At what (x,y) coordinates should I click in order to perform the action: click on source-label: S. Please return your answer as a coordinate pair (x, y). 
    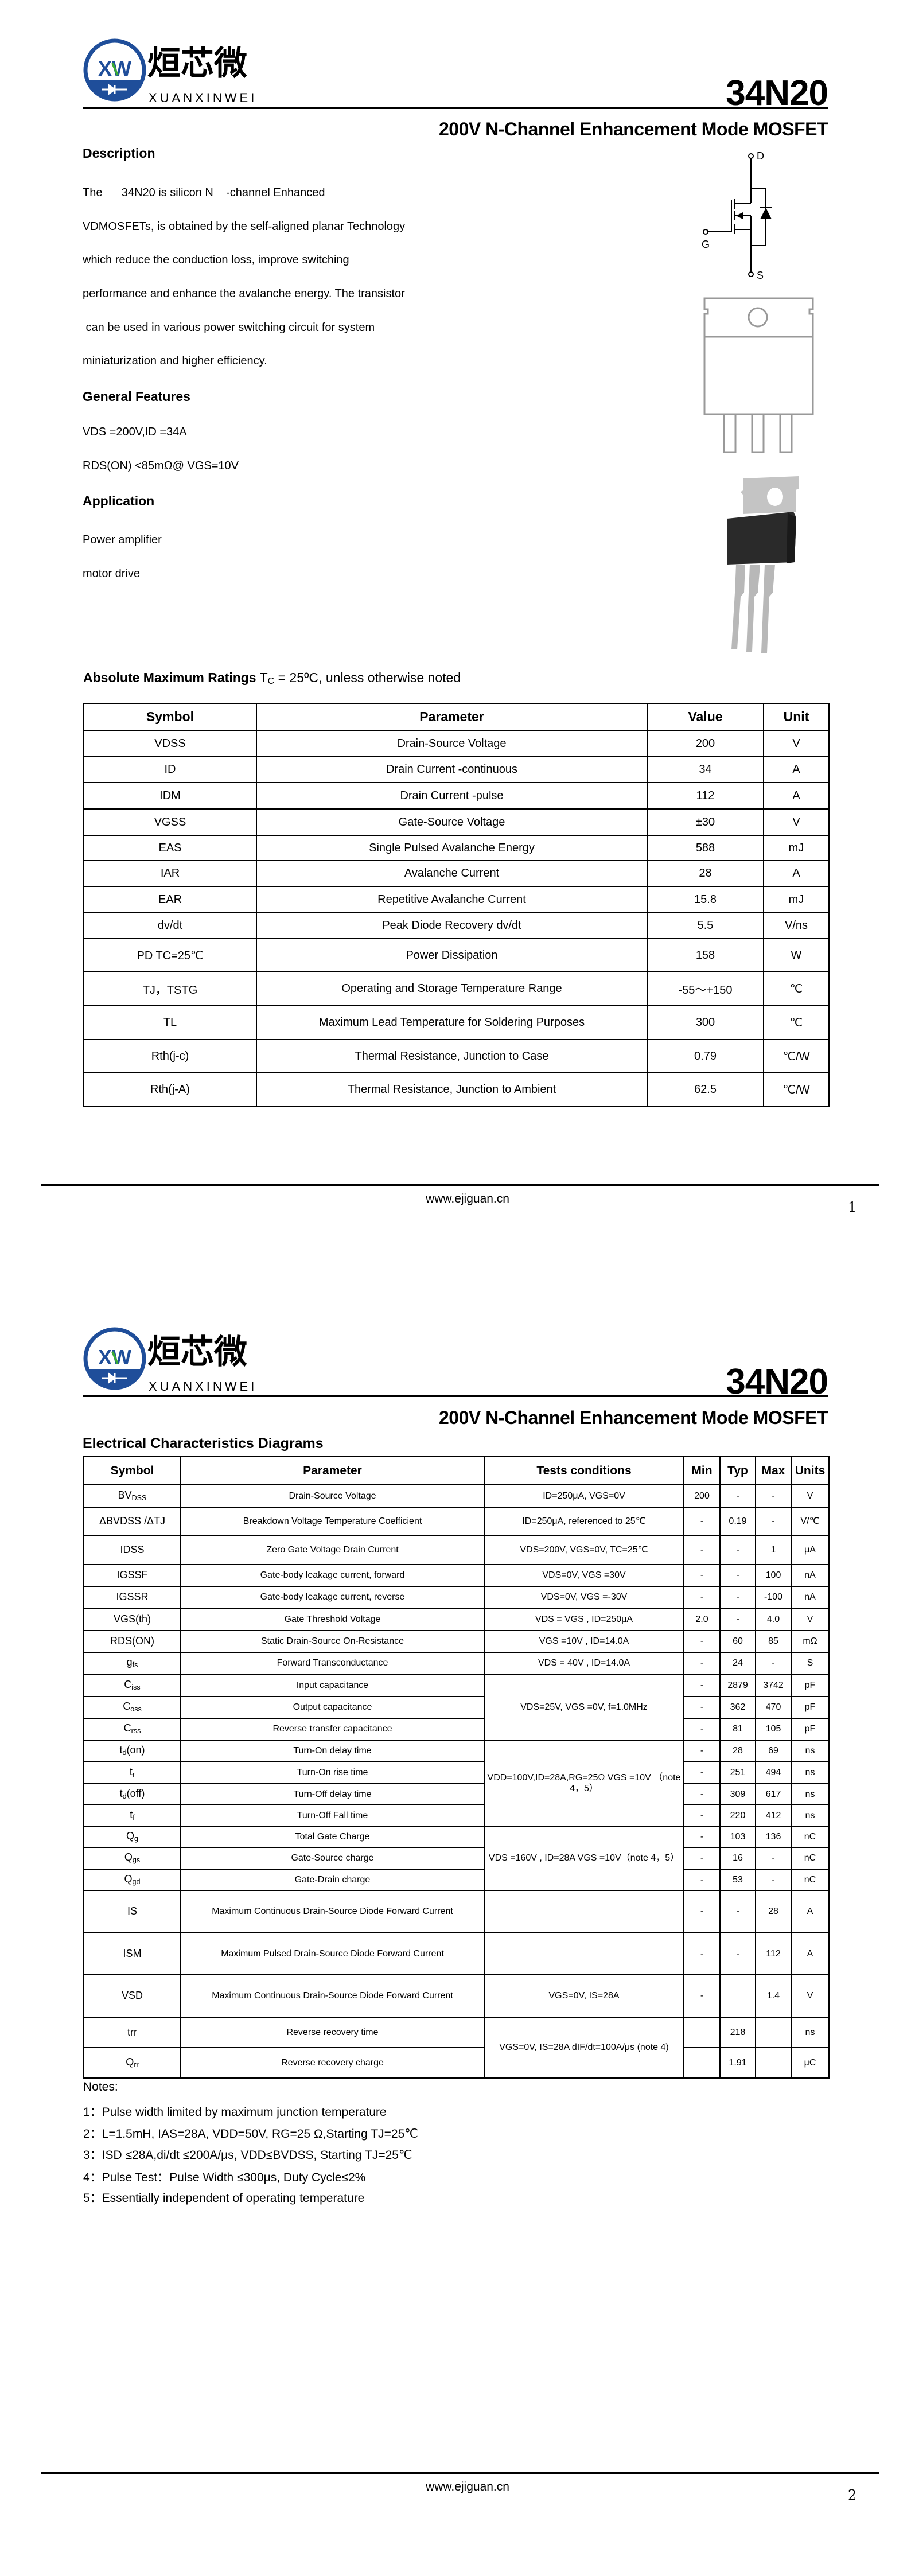
    Looking at the image, I should click on (761, 275).